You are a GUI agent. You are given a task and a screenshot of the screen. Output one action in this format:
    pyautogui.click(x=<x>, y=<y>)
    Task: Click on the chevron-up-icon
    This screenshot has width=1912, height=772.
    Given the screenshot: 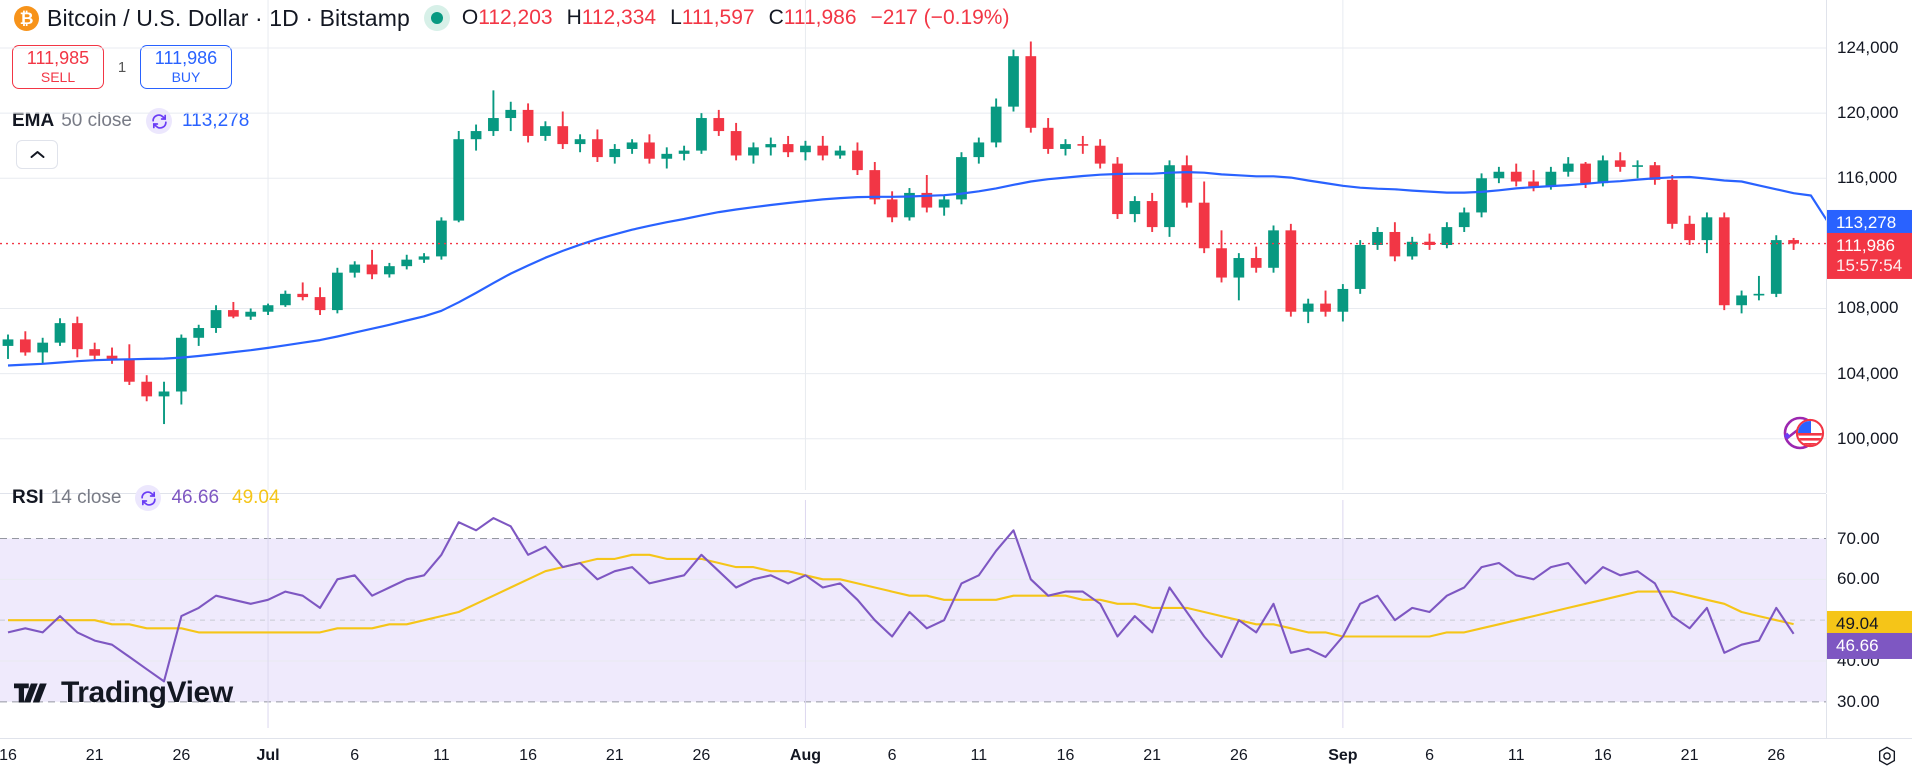 What is the action you would take?
    pyautogui.click(x=37, y=154)
    